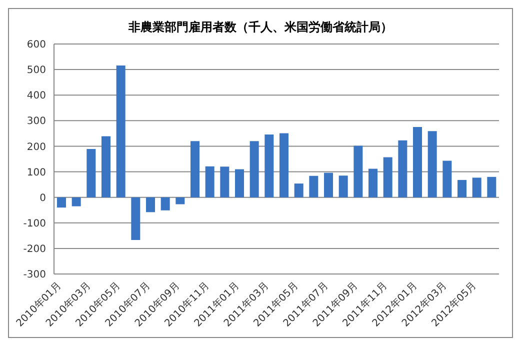 The image size is (515, 340). I want to click on y-tick-label: 200, so click(36, 147).